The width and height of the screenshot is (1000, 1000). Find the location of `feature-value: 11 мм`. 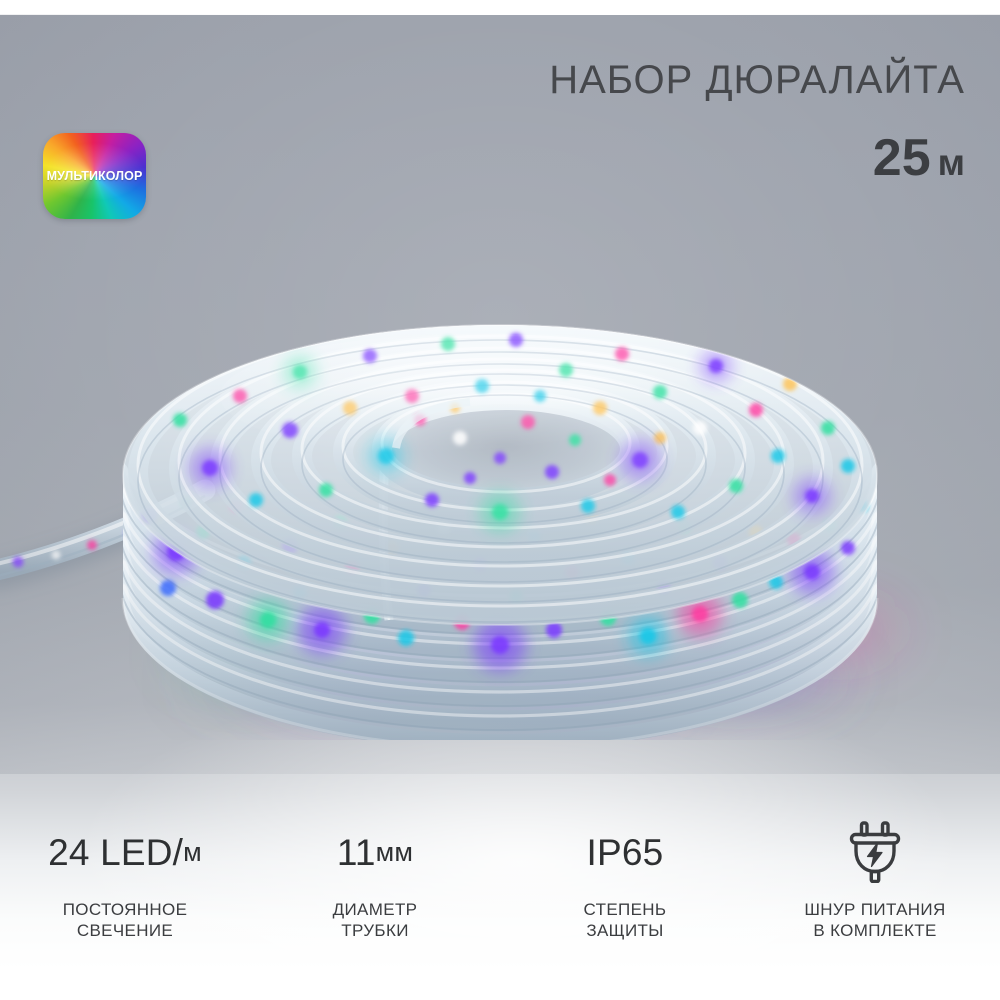

feature-value: 11 мм is located at coordinates (375, 852).